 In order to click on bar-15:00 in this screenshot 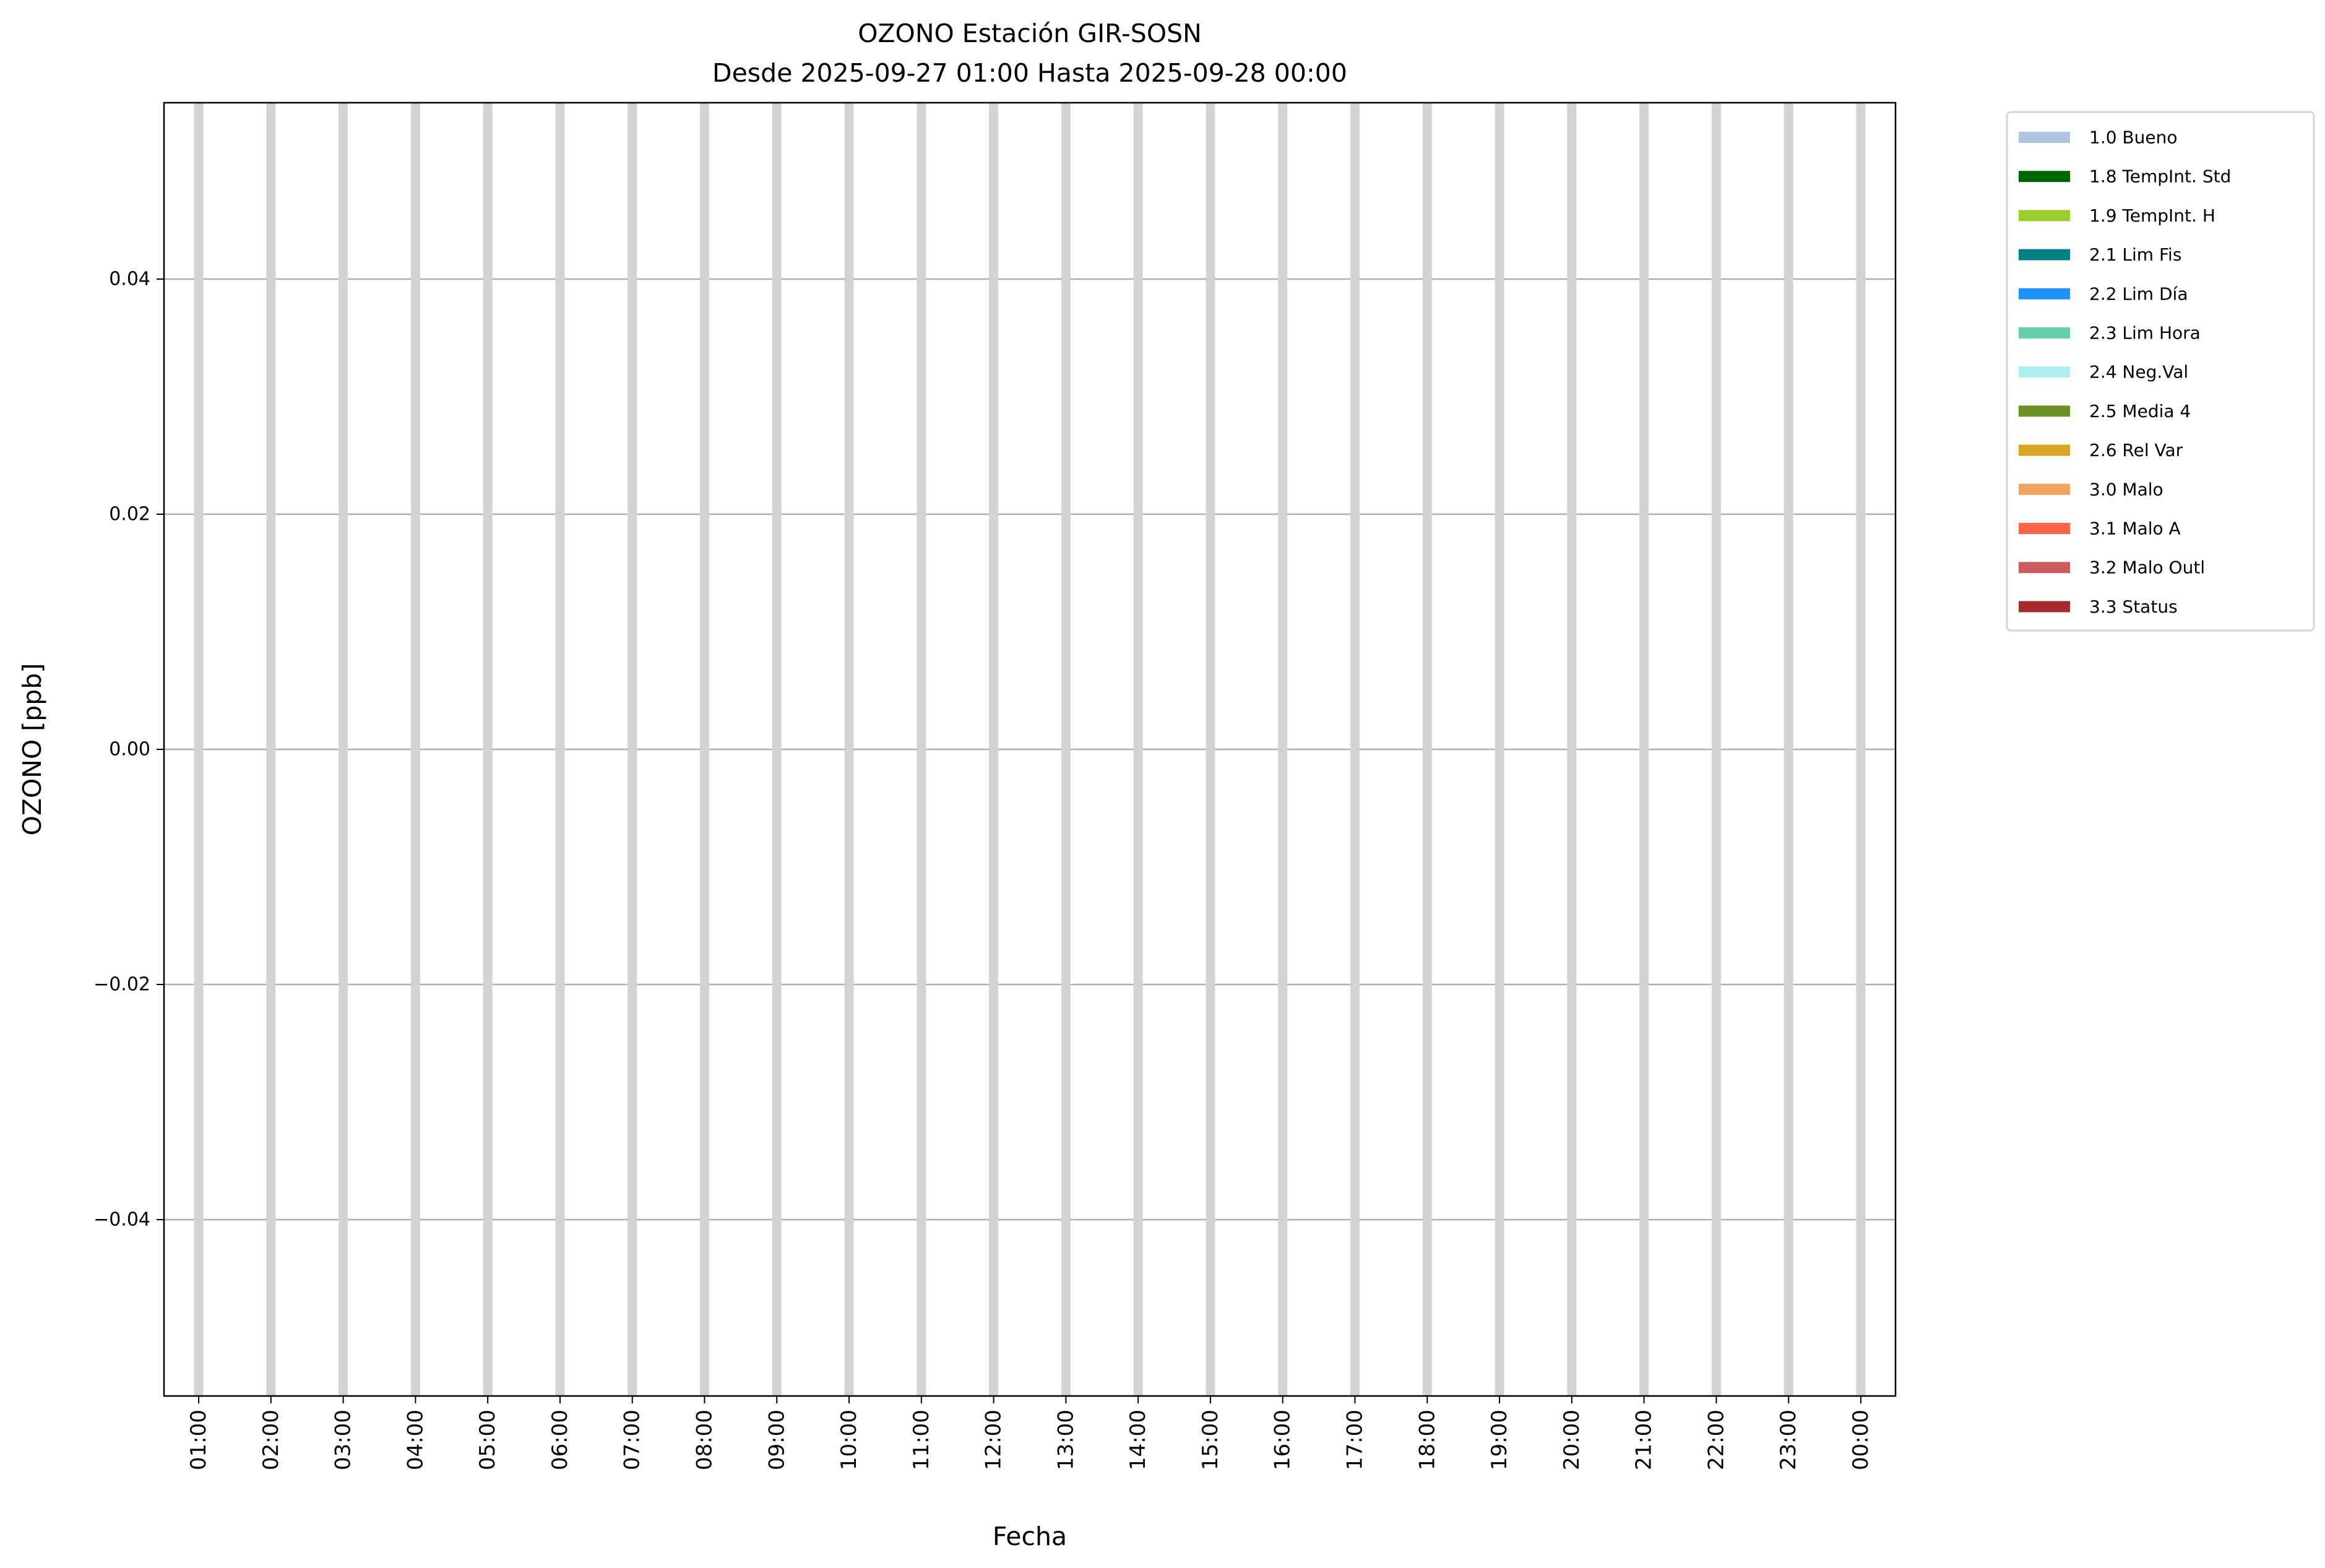, I will do `click(1210, 749)`.